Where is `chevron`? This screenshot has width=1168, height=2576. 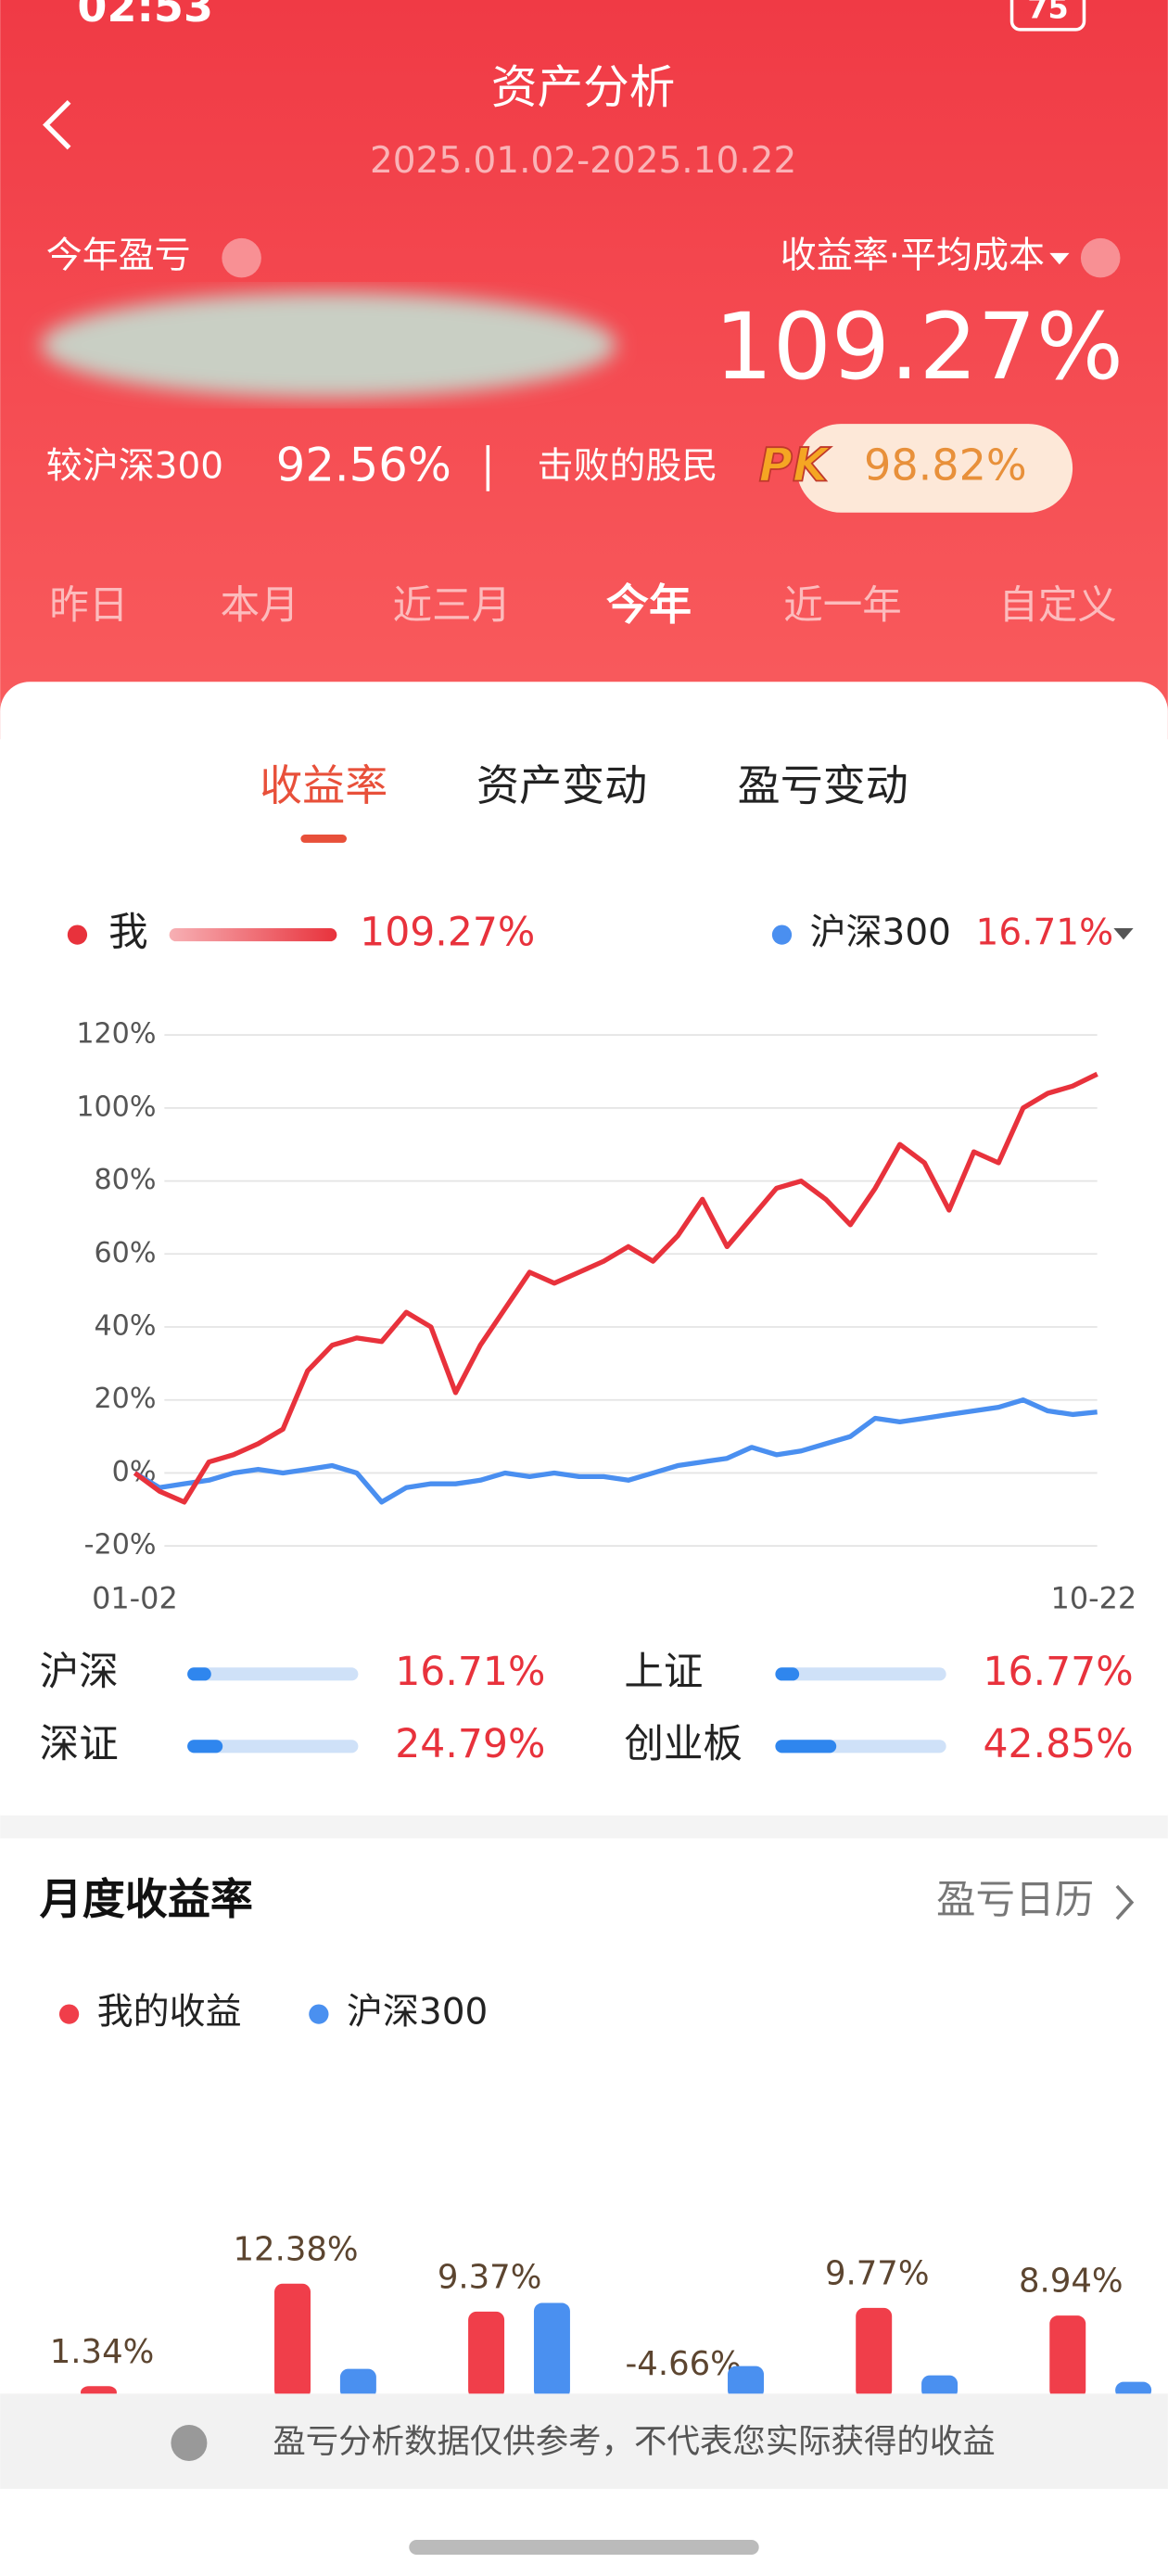
chevron is located at coordinates (1125, 1902).